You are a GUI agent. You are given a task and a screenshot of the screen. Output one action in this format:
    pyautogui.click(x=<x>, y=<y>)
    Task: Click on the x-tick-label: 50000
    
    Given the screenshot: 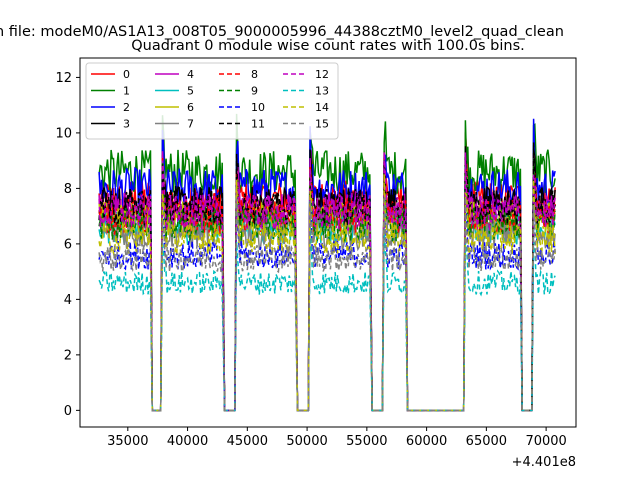 What is the action you would take?
    pyautogui.click(x=306, y=441)
    